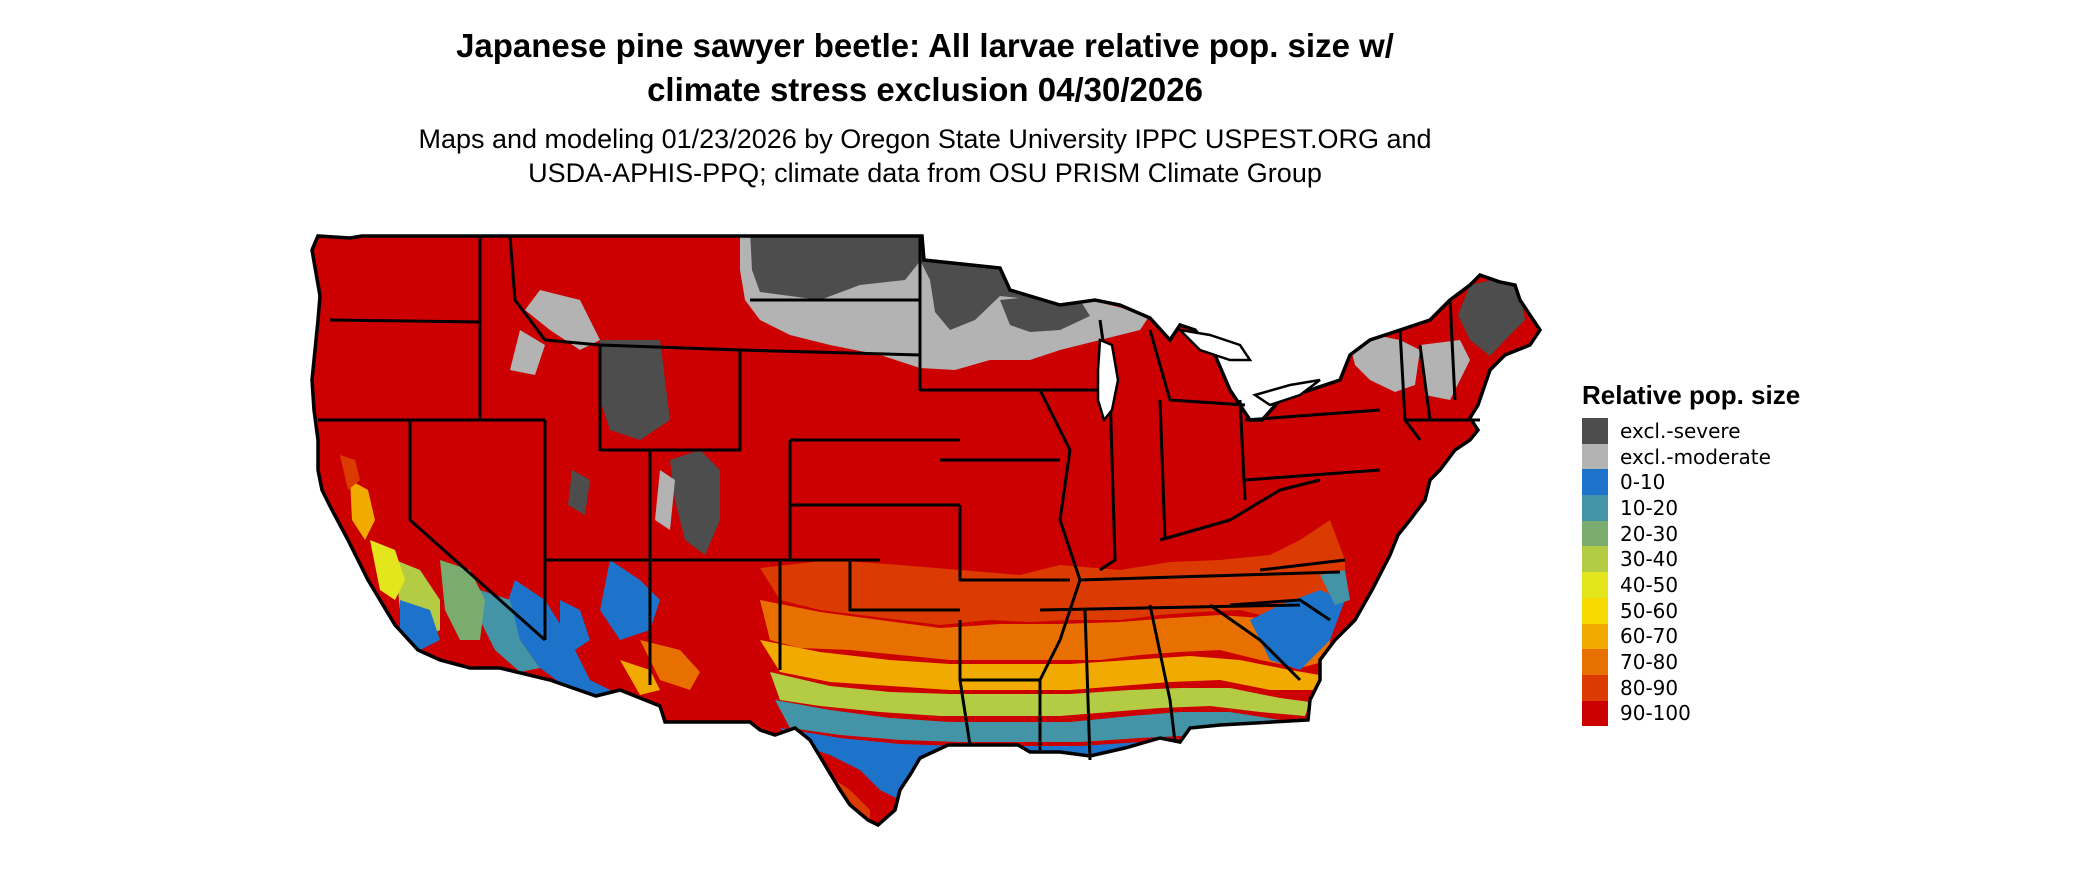 This screenshot has width=2100, height=892. What do you see at coordinates (1649, 559) in the screenshot?
I see `legend-label: 30-40` at bounding box center [1649, 559].